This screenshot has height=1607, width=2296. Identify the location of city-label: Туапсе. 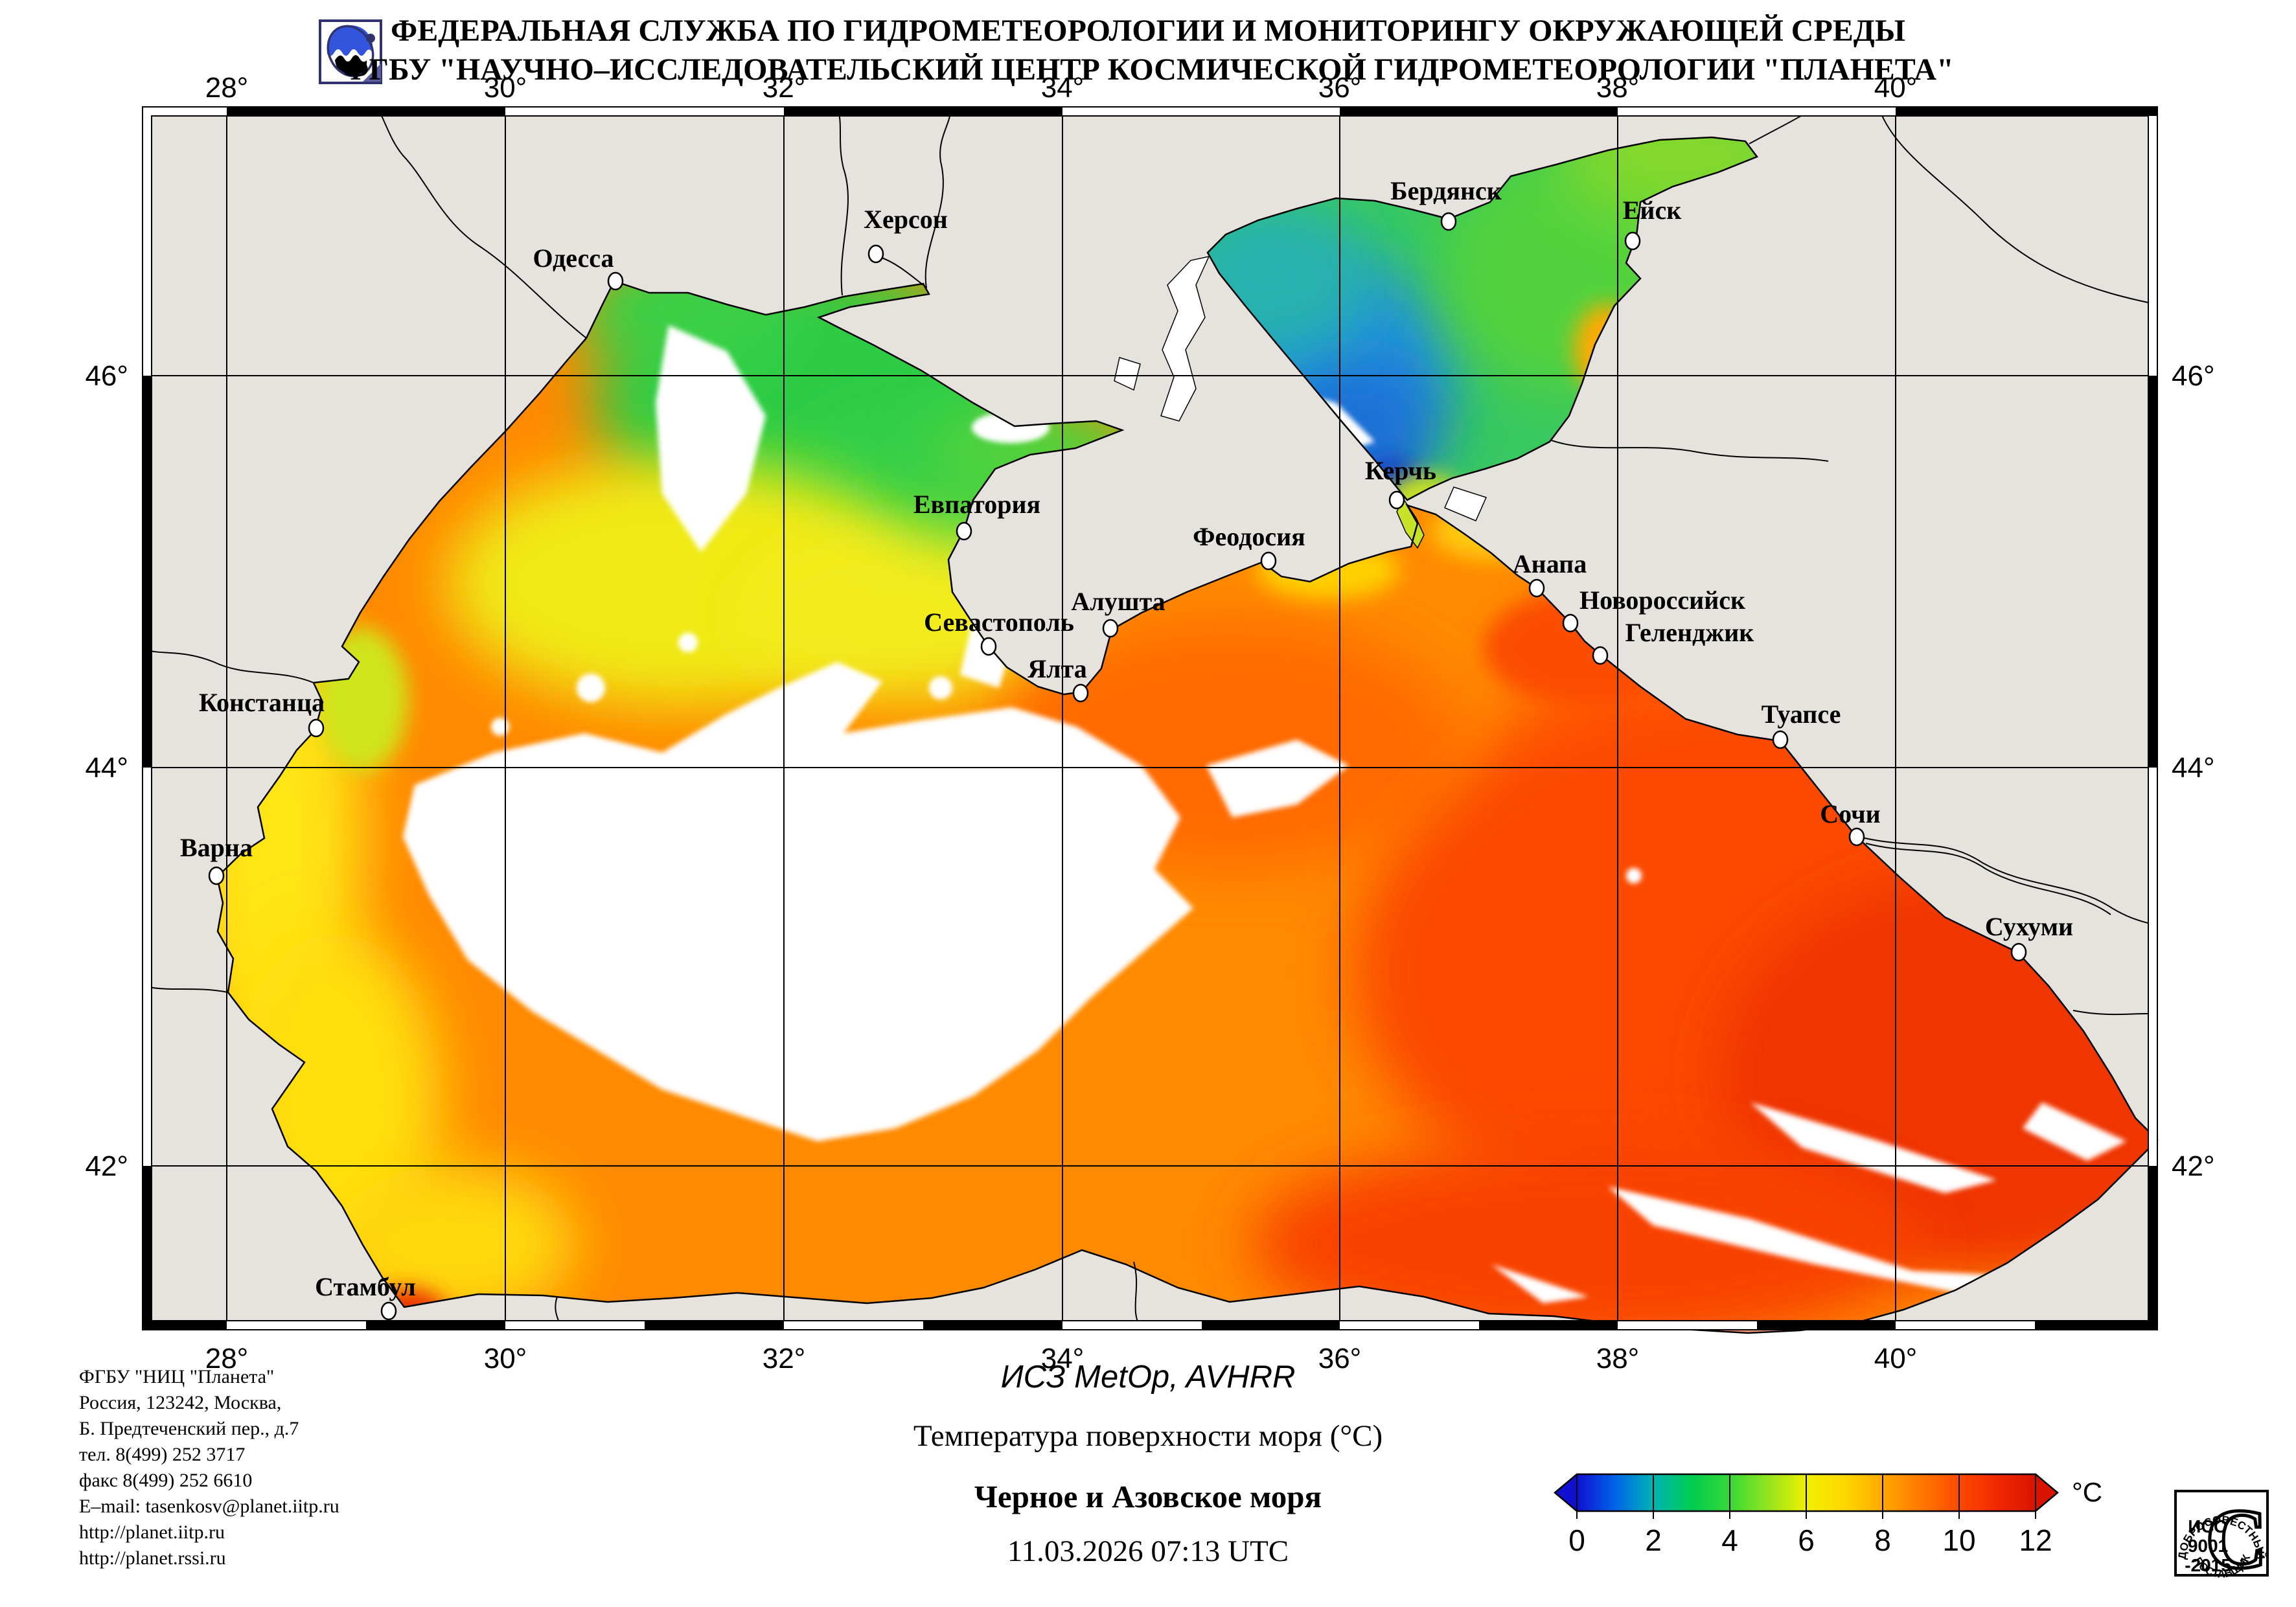
(1801, 714).